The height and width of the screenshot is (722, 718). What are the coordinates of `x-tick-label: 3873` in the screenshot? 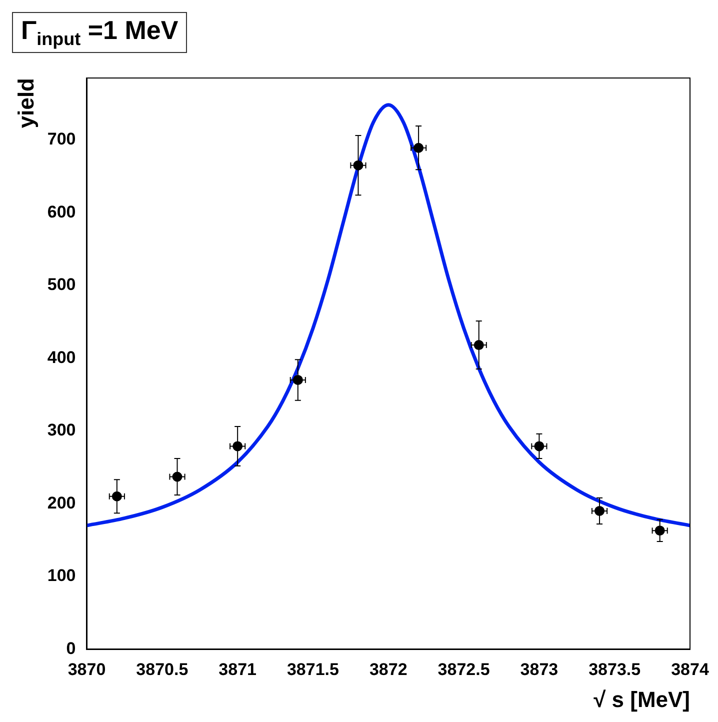 It's located at (539, 670).